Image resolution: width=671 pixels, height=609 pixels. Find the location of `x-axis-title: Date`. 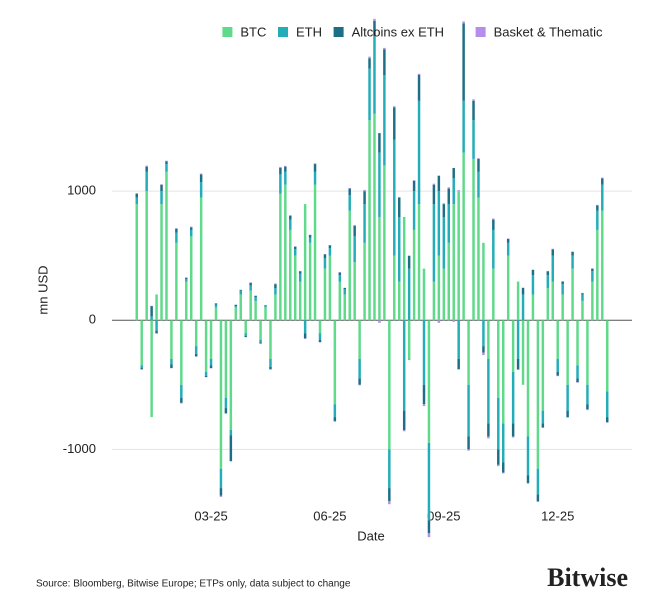

x-axis-title: Date is located at coordinates (370, 535).